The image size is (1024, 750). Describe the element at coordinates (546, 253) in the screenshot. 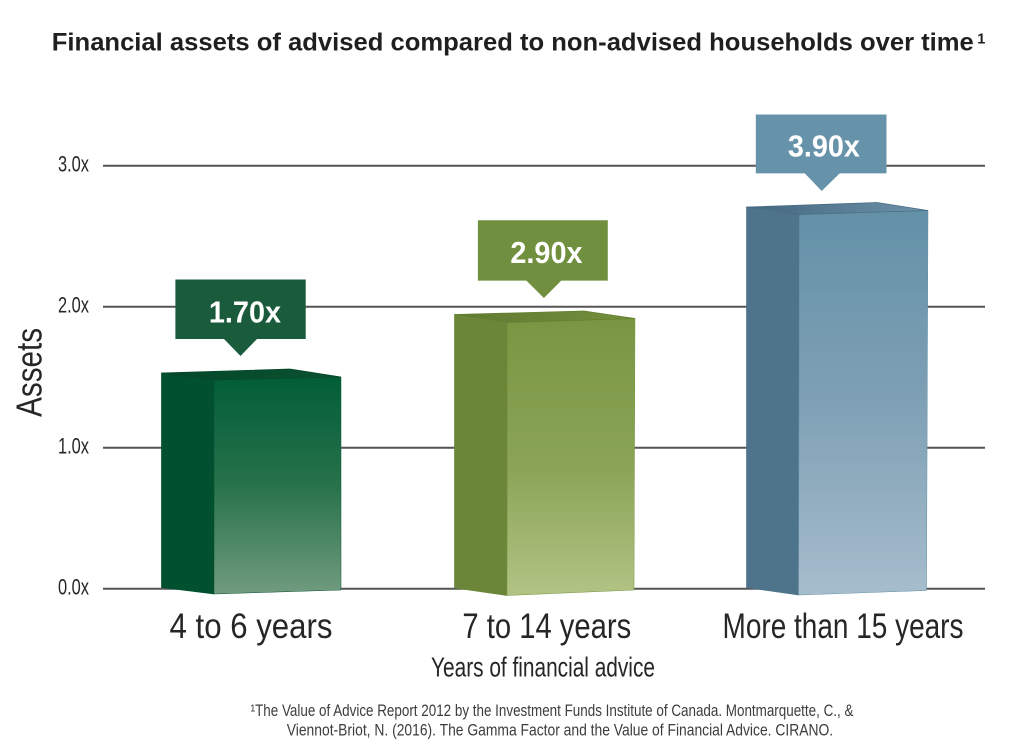

I see `svg-text: 2.90x` at that location.